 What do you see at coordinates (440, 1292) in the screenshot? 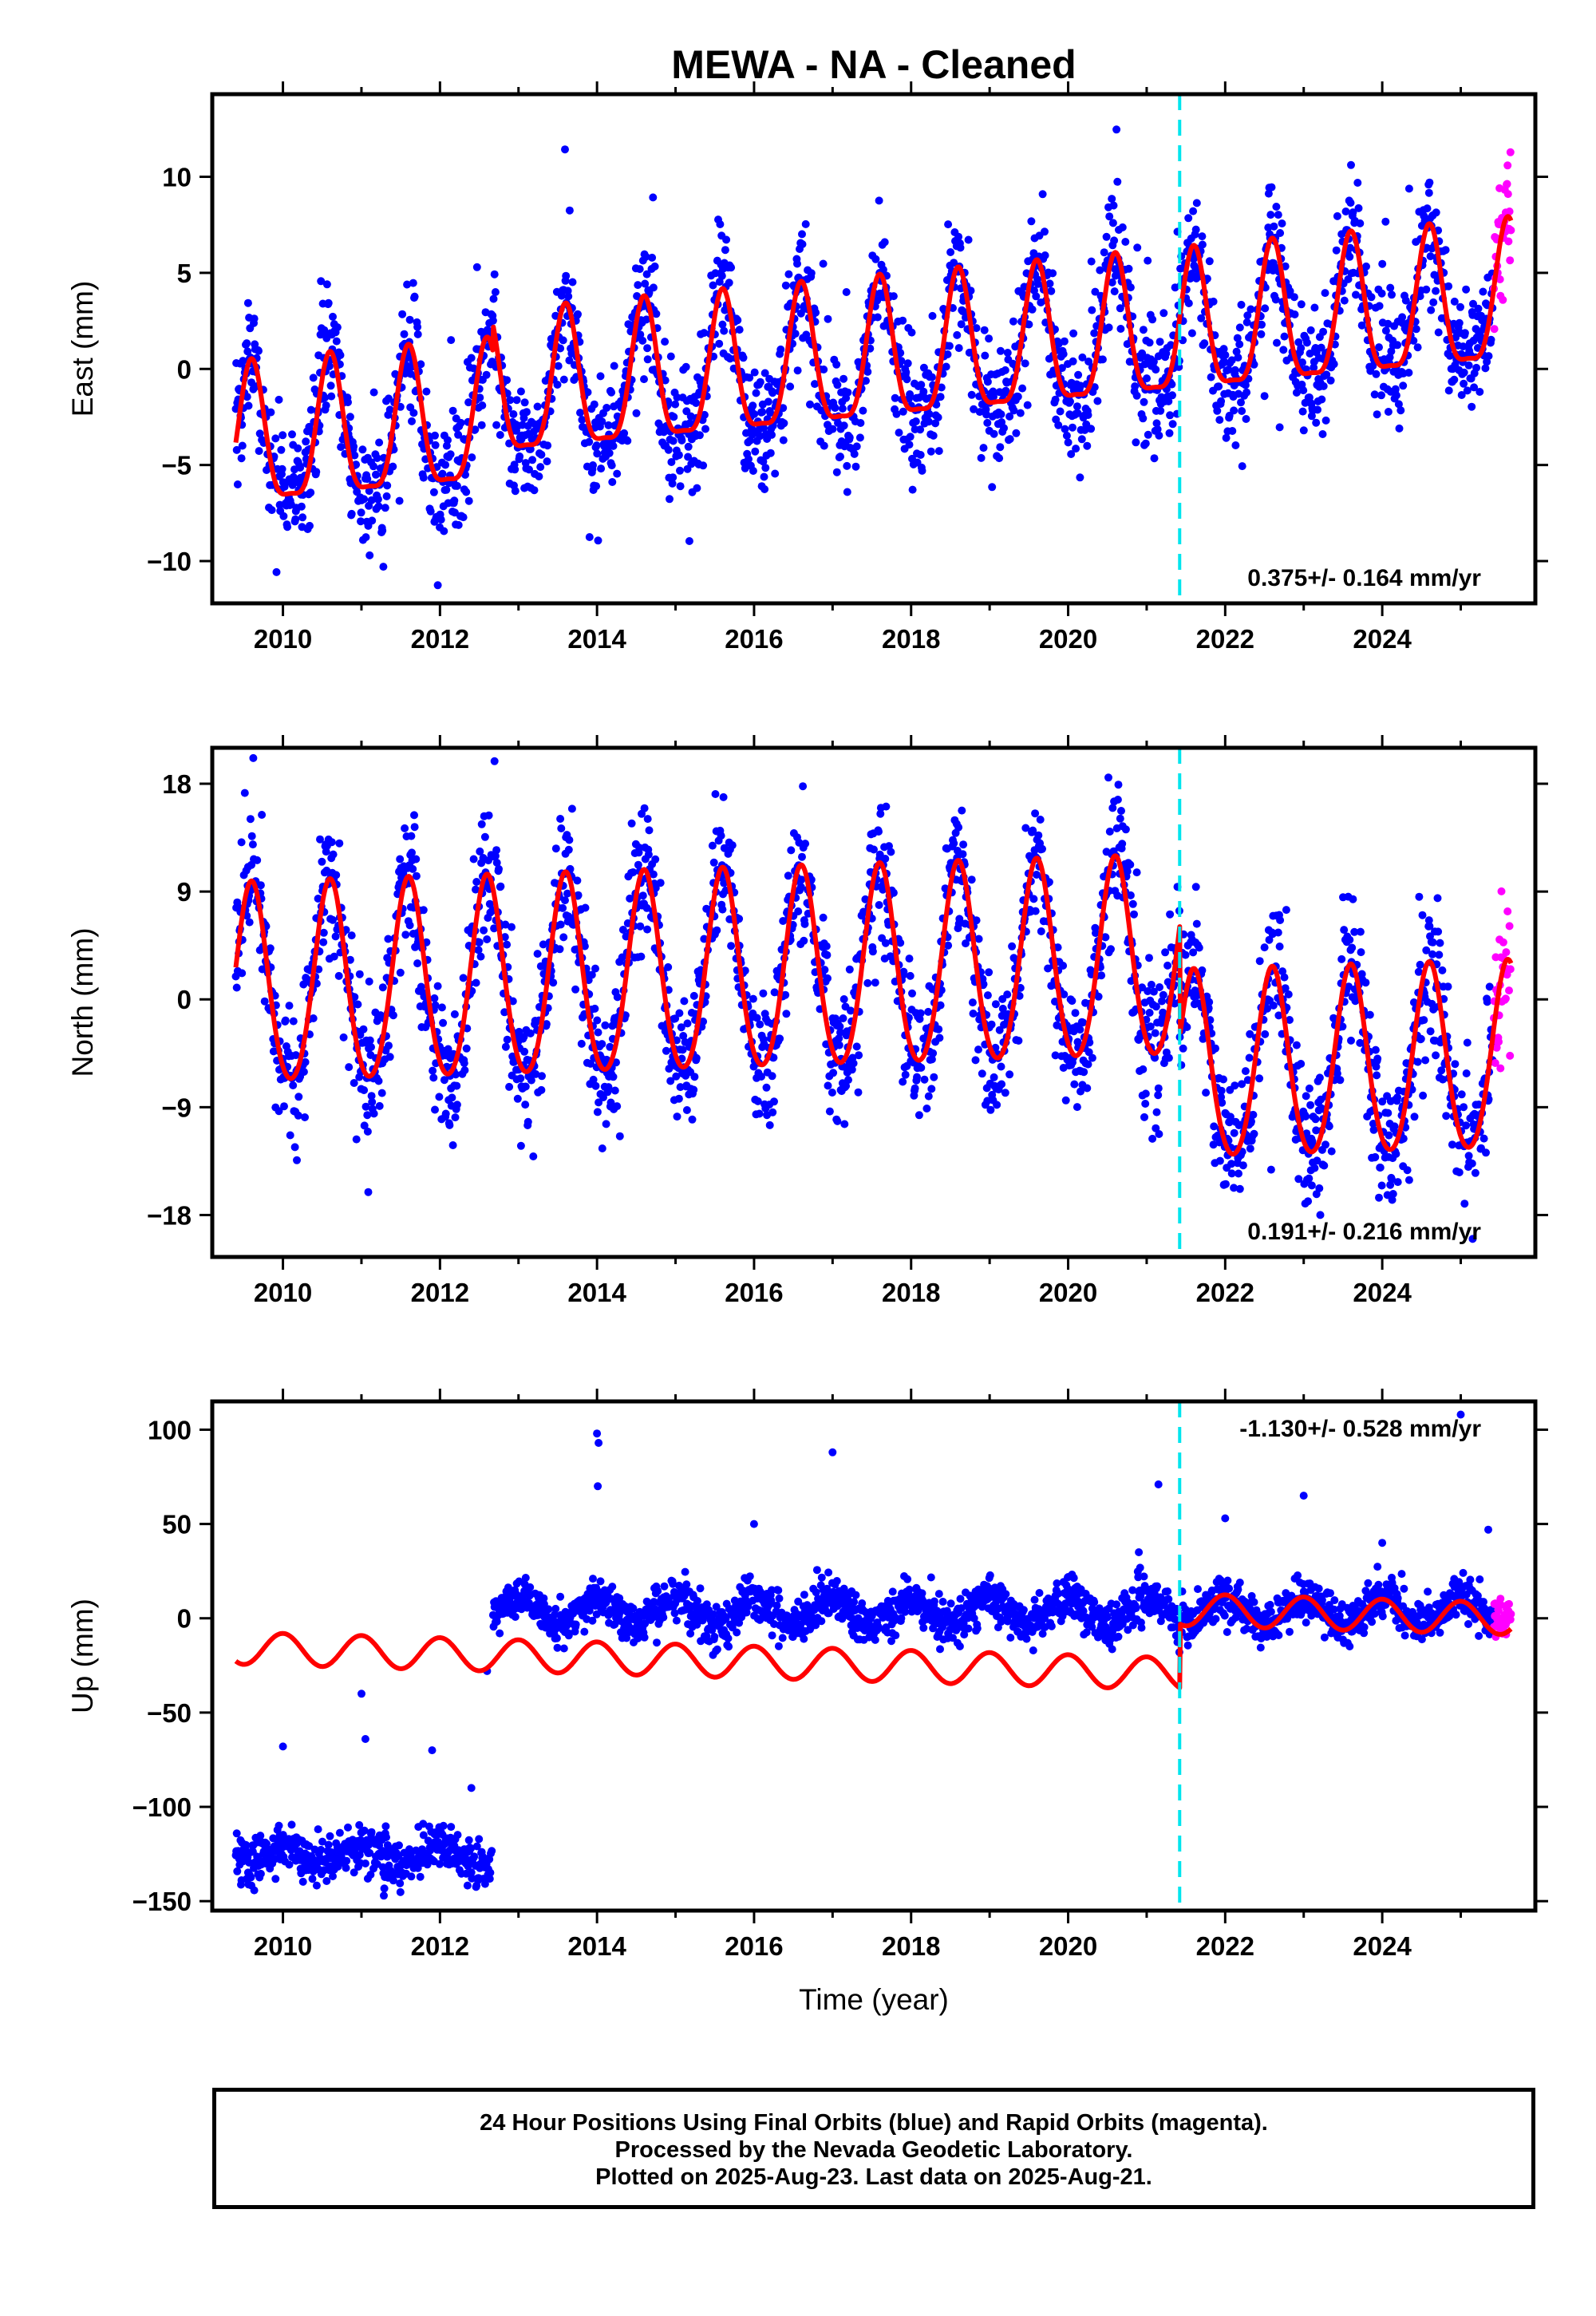
I see `x-tick-label: 2012` at bounding box center [440, 1292].